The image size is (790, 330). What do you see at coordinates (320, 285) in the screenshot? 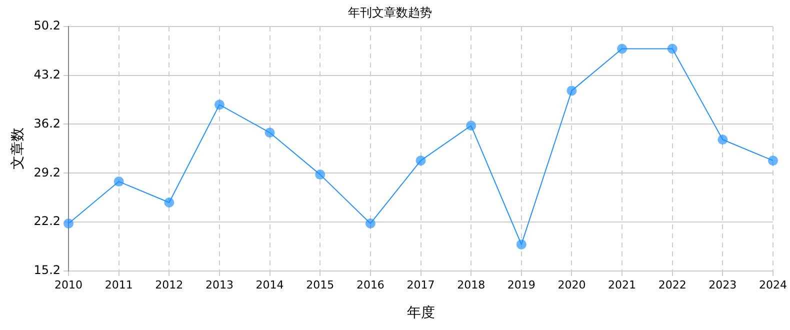
I see `x-tick-label: 2015` at bounding box center [320, 285].